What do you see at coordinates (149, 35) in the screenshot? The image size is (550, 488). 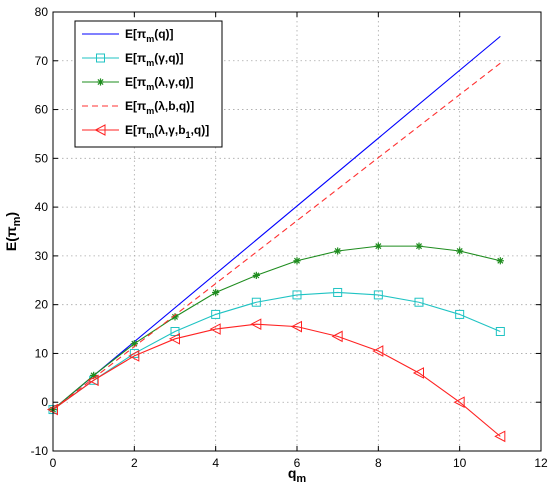 I see `legend-label: E[πm(q)]` at bounding box center [149, 35].